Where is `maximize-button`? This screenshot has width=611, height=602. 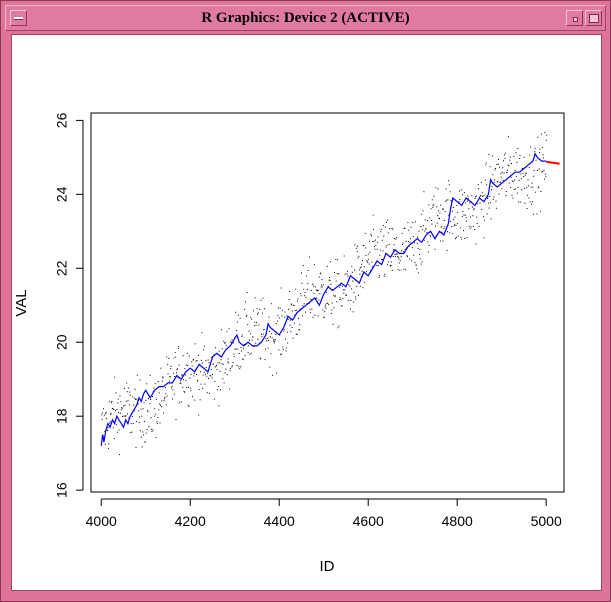
maximize-button is located at coordinates (593, 18).